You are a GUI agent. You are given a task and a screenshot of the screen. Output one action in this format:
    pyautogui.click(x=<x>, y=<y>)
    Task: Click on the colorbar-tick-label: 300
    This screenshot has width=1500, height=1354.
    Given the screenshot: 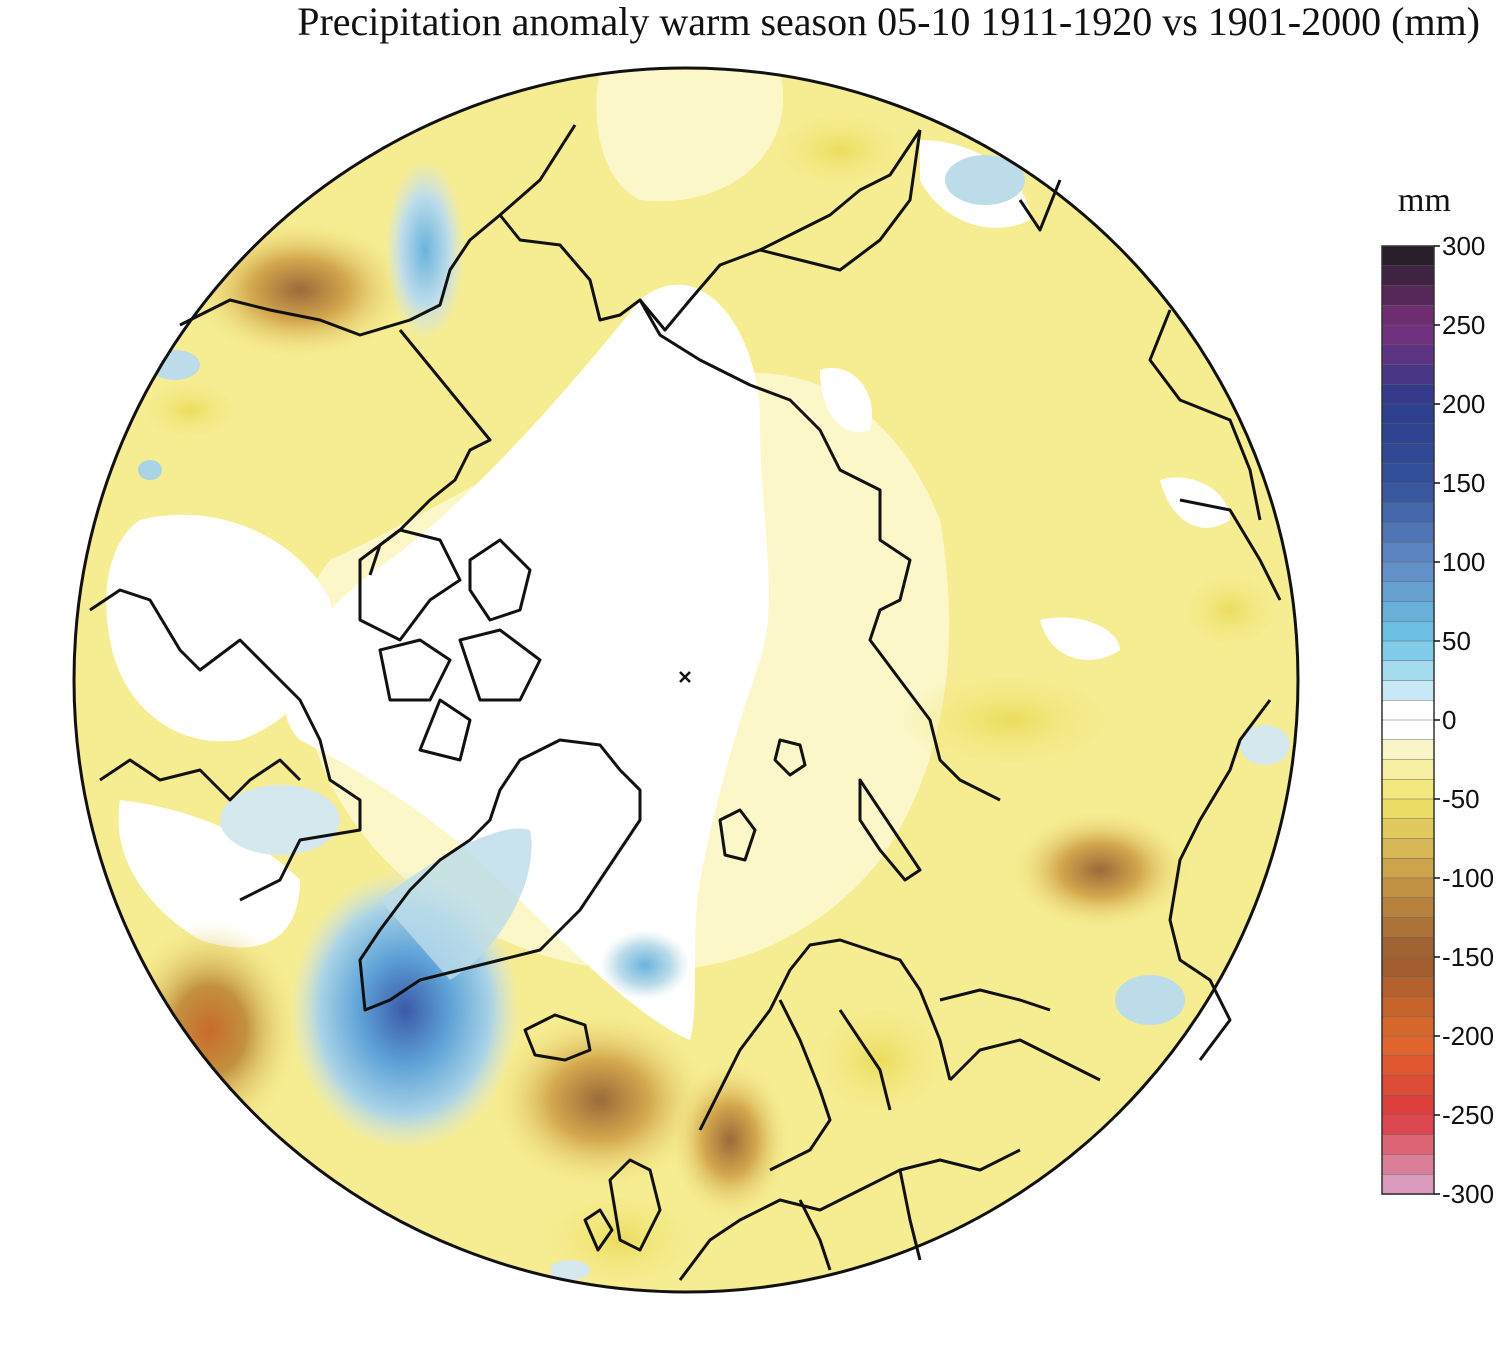 What is the action you would take?
    pyautogui.click(x=1463, y=246)
    